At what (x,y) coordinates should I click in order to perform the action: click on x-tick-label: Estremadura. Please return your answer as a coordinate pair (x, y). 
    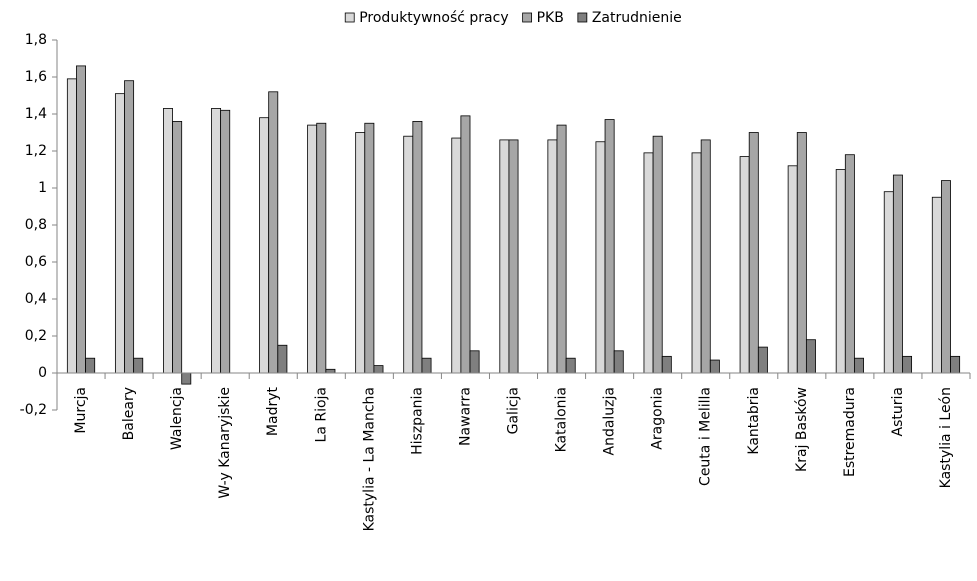
    Looking at the image, I should click on (850, 432).